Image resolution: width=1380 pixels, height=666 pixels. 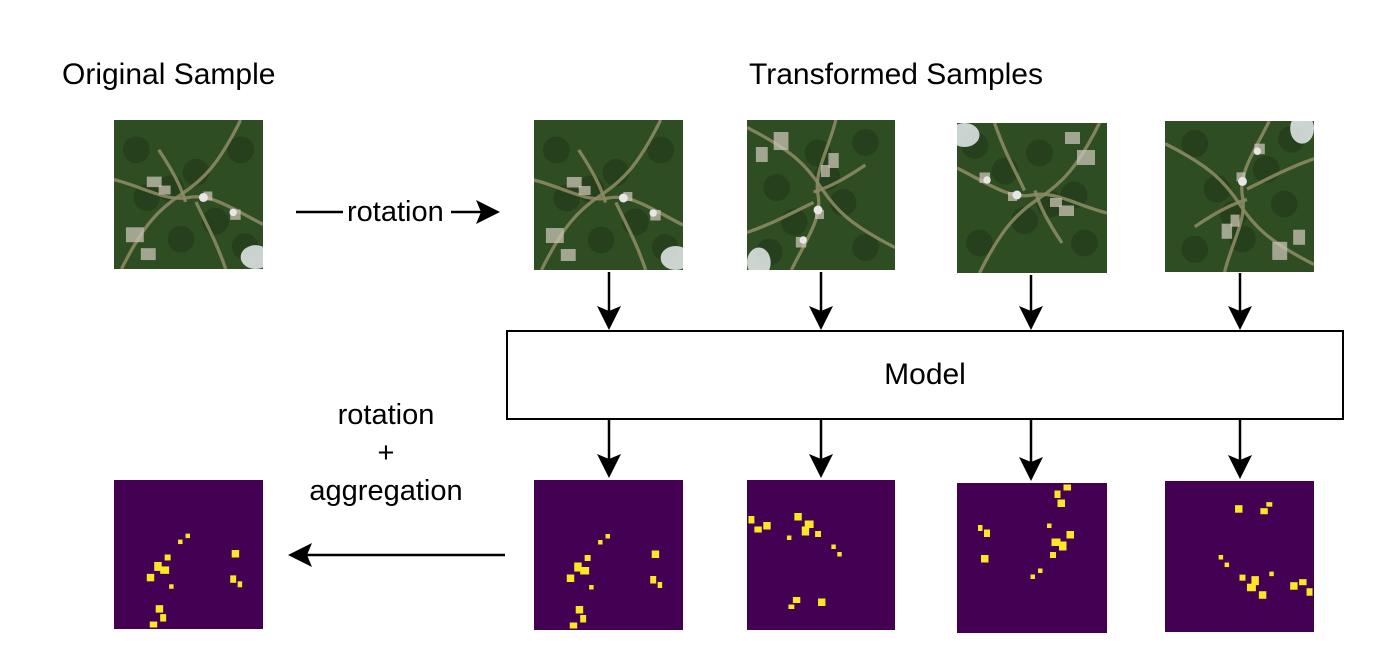 I want to click on original-aerial-image, so click(x=188, y=194).